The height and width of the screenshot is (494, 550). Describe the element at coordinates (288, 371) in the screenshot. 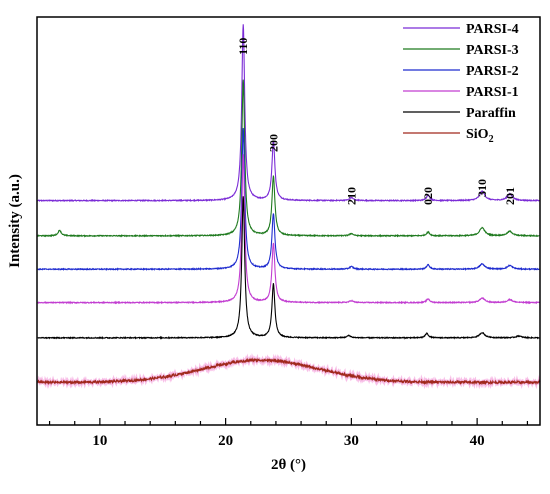

I see `series-line-sio2` at that location.